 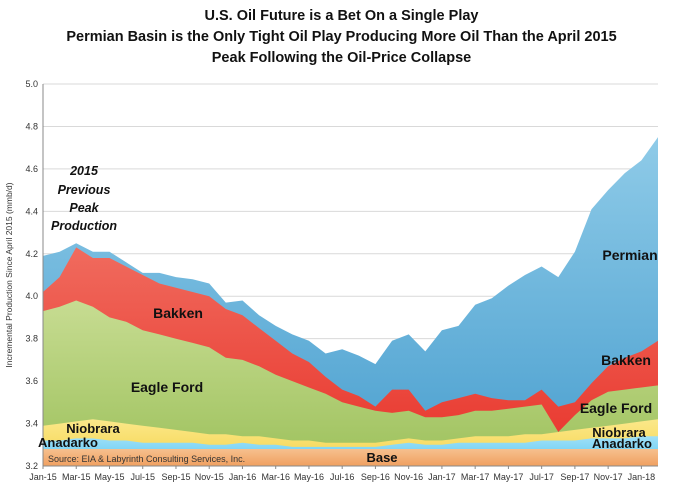 What do you see at coordinates (508, 477) in the screenshot?
I see `x-tick-label: May-17` at bounding box center [508, 477].